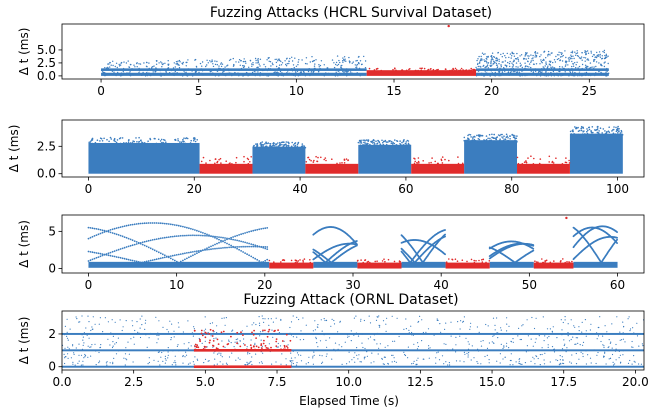 The width and height of the screenshot is (648, 412). What do you see at coordinates (529, 285) in the screenshot?
I see `x-tick-label: 50` at bounding box center [529, 285].